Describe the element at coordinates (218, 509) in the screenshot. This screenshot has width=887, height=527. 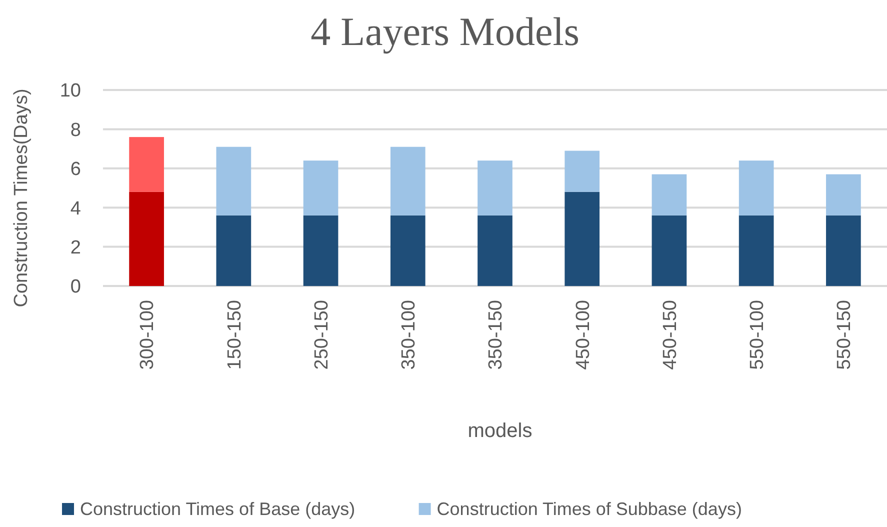
I see `legend-label: Construction Times of Base (days)` at that location.